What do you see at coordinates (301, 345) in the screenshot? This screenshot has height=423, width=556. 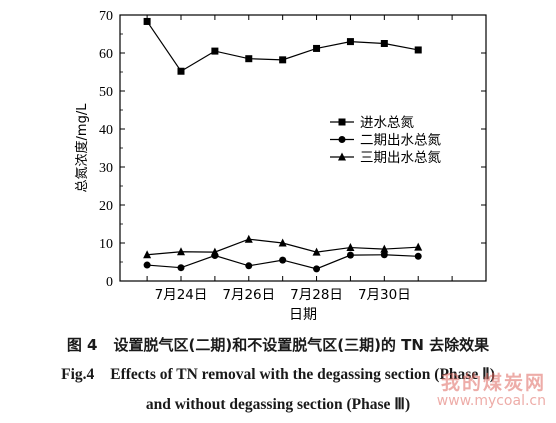 I see `caption-cn-text: 设置脱气区(二期)和不设置脱气区(三期)的 TN 去除效果` at bounding box center [301, 345].